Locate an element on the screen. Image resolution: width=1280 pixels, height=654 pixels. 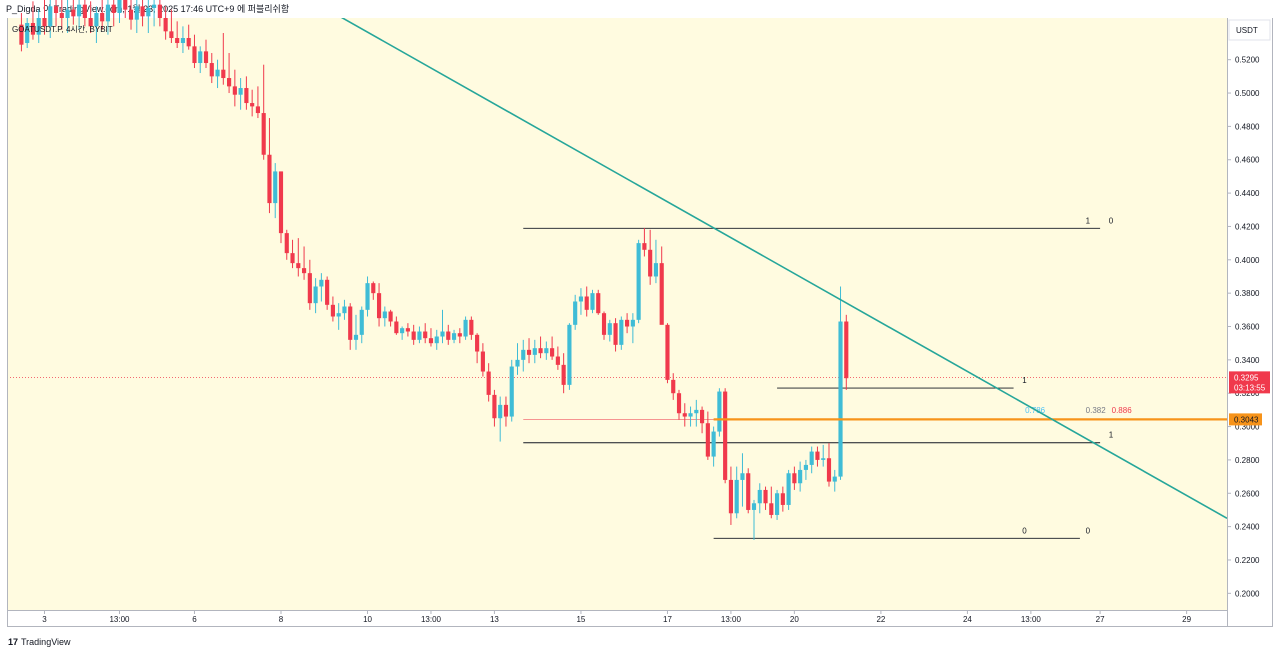
y-tick-label: 0.5200 is located at coordinates (1247, 60).